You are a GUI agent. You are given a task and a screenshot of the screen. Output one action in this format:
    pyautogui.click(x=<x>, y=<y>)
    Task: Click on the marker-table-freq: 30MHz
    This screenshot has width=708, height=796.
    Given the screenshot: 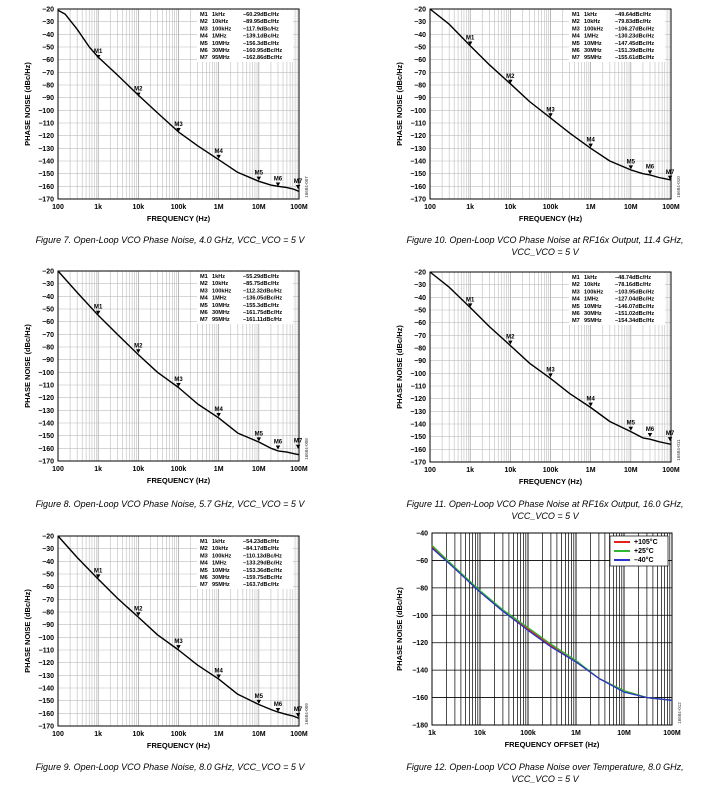 What is the action you would take?
    pyautogui.click(x=593, y=314)
    